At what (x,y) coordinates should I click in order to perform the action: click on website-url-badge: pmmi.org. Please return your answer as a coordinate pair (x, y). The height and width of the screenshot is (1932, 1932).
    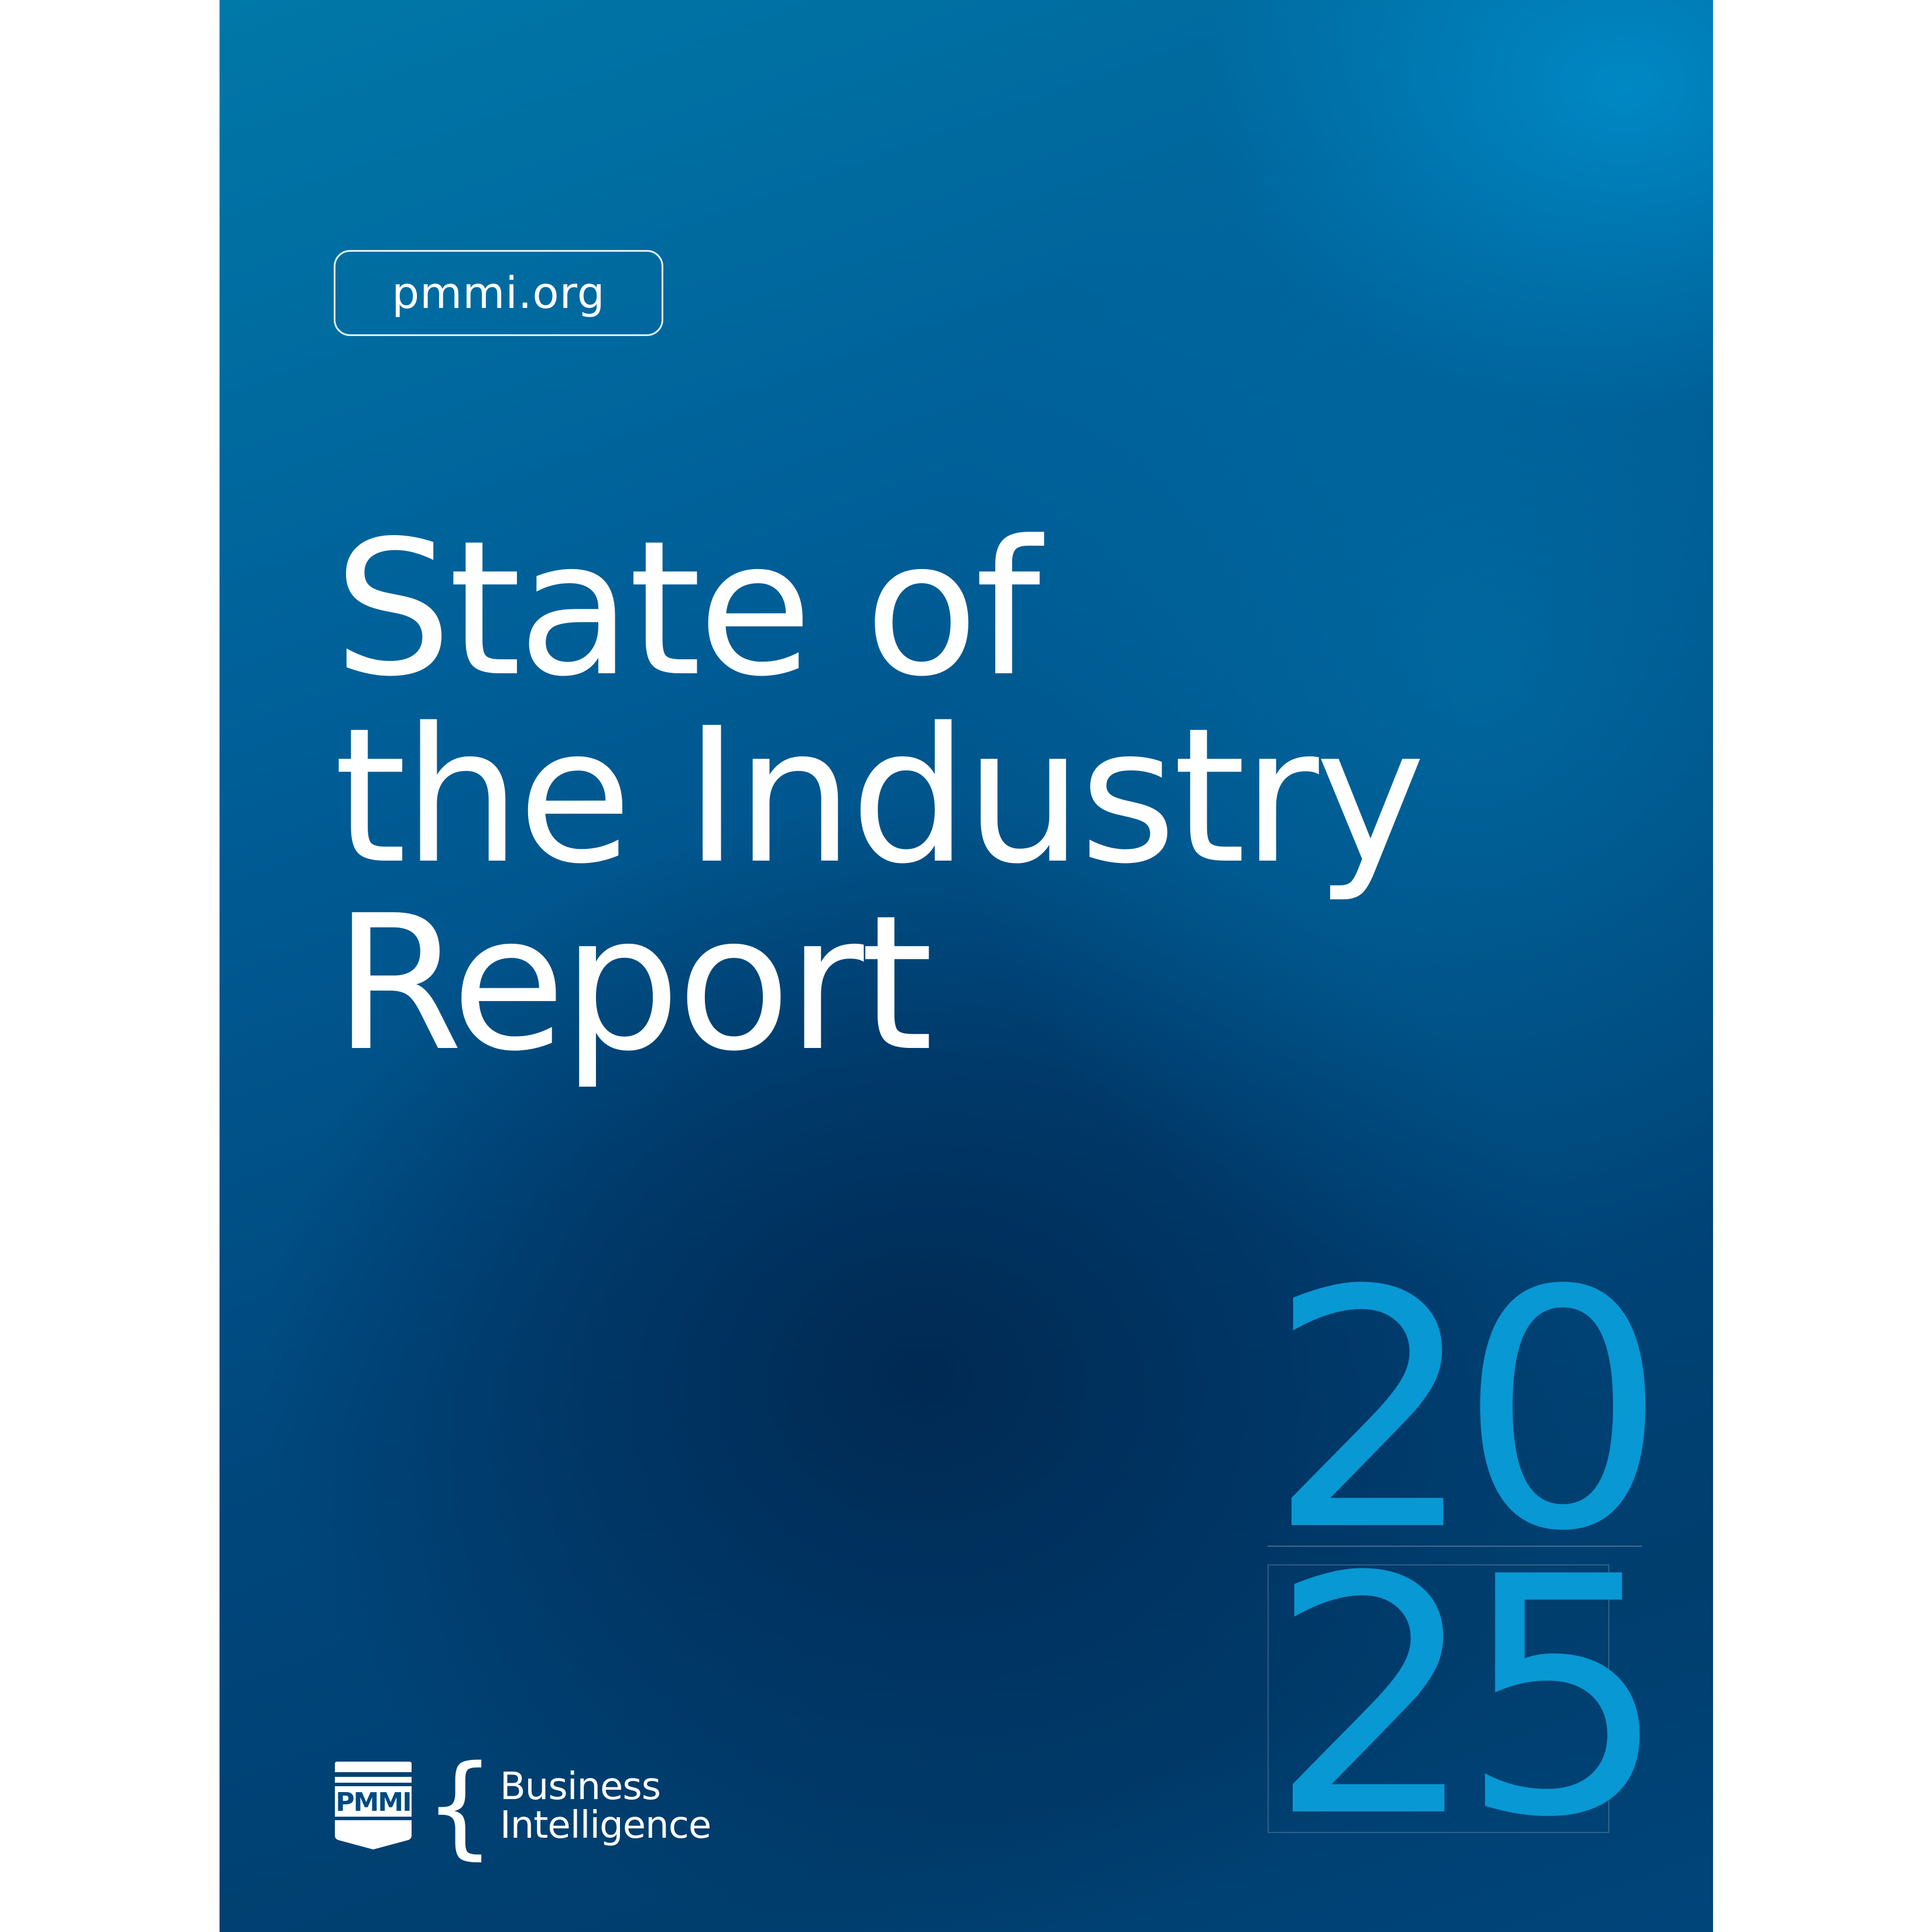
    Looking at the image, I should click on (498, 293).